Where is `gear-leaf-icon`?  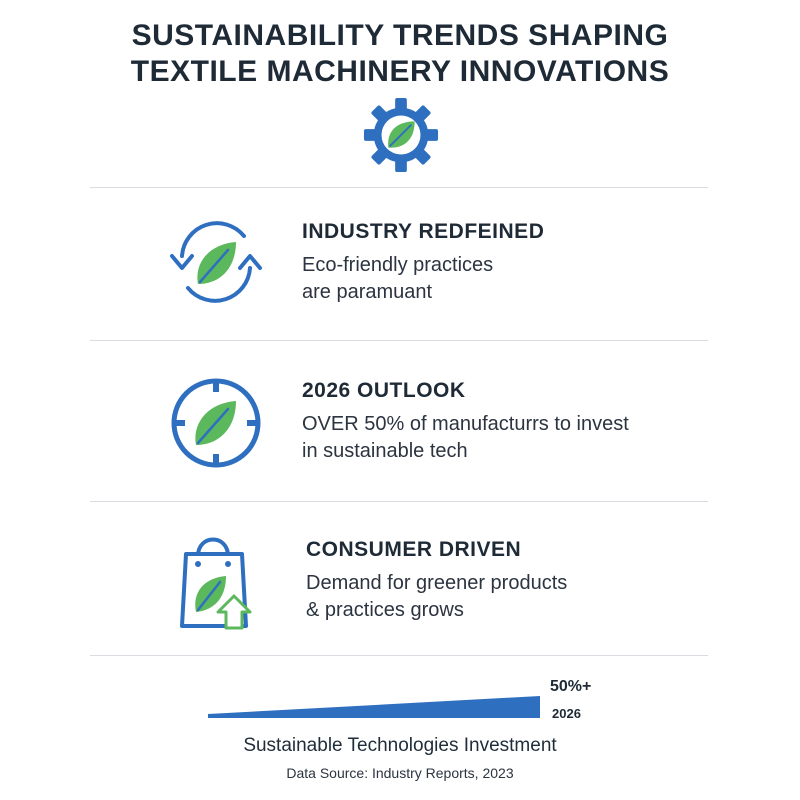 gear-leaf-icon is located at coordinates (401, 135).